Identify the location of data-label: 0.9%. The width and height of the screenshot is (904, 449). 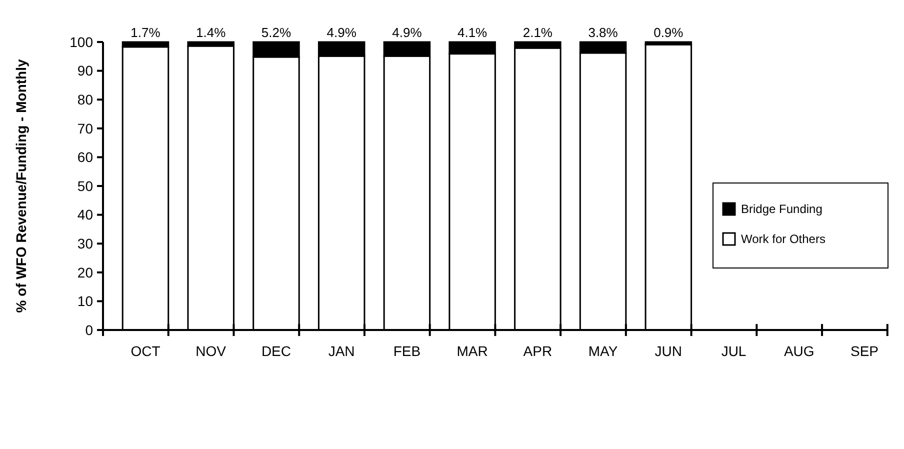
(669, 32).